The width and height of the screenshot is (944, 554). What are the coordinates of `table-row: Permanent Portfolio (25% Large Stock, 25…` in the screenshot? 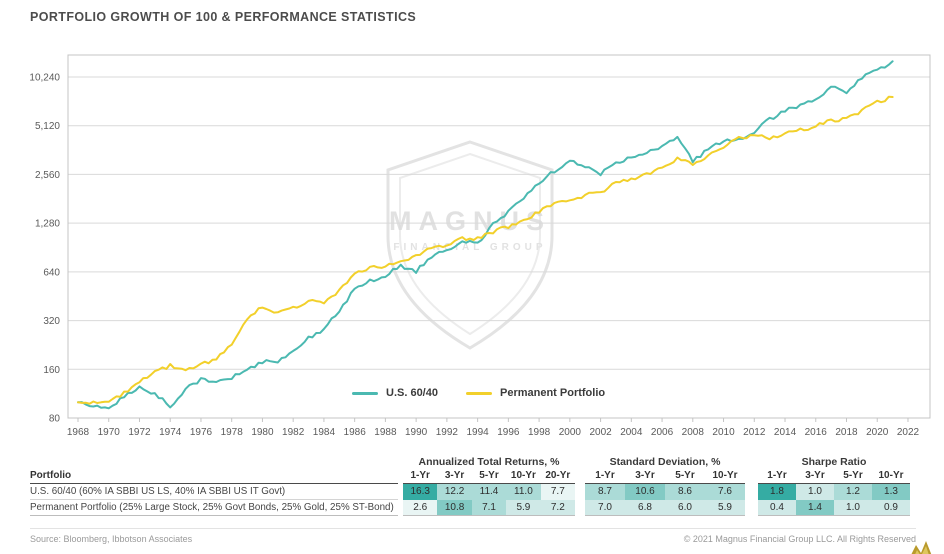 It's located at (470, 508).